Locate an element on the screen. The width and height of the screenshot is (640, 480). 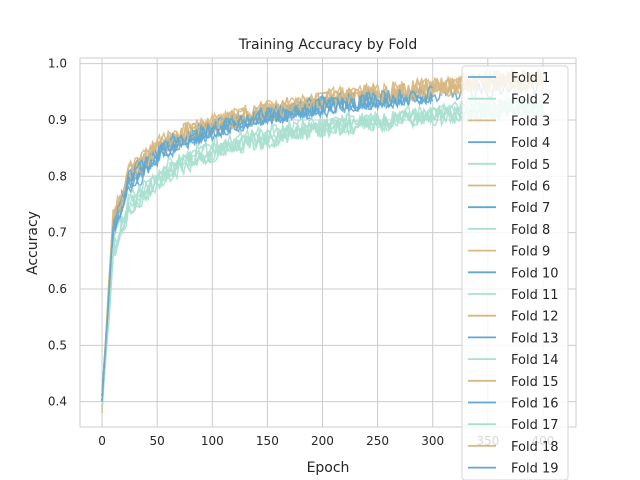
legend-label: Fold 14 is located at coordinates (535, 360).